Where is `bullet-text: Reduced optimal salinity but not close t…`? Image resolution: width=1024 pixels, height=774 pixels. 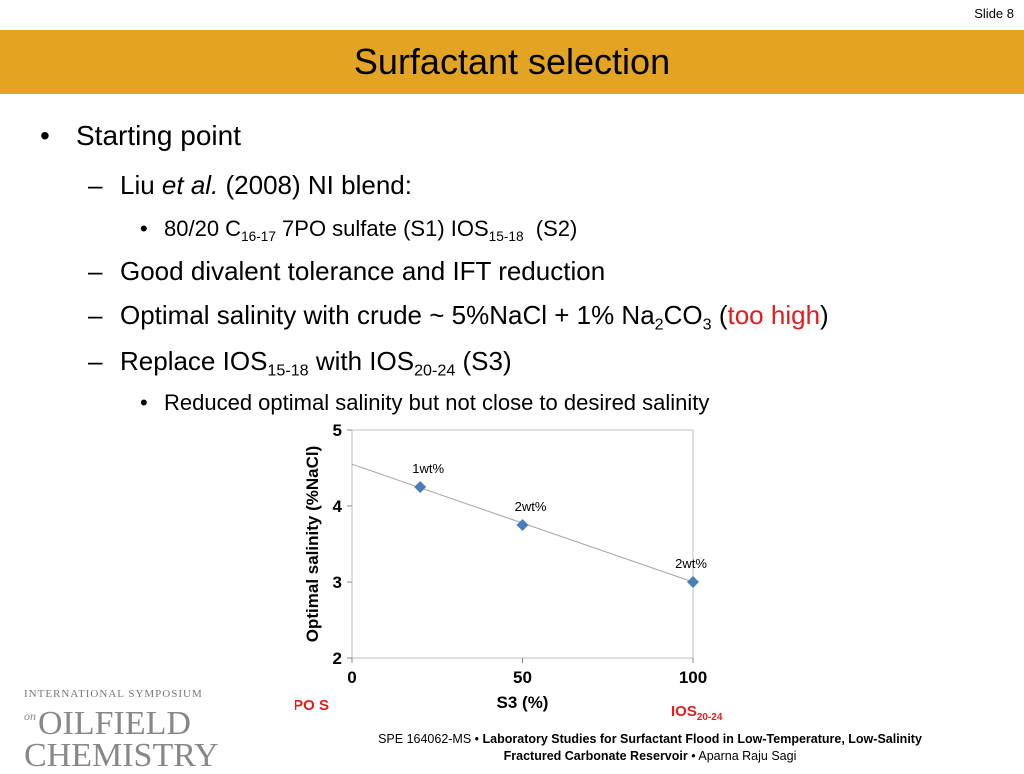 bullet-text: Reduced optimal salinity but not close t… is located at coordinates (437, 402).